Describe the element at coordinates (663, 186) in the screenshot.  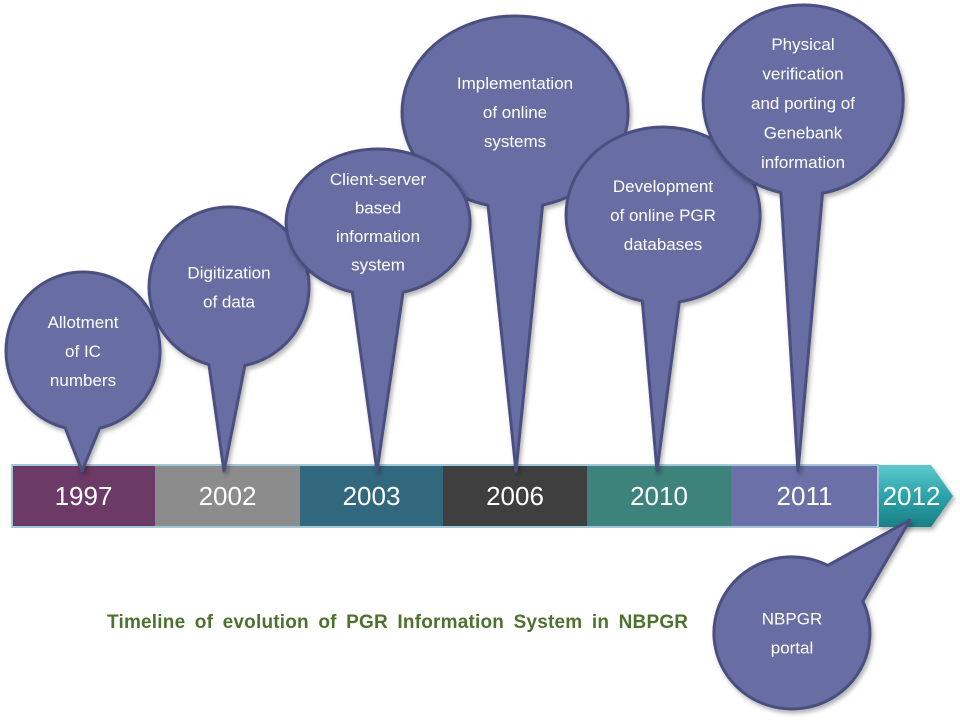
I see `balloon-label-line: Development` at that location.